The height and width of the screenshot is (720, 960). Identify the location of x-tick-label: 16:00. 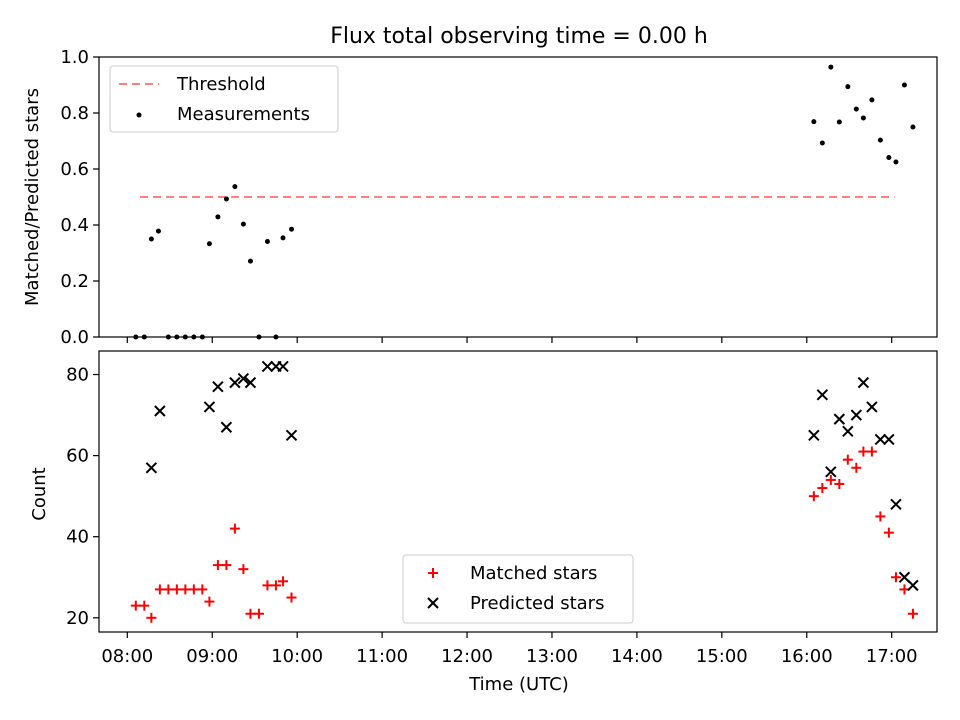
(807, 656).